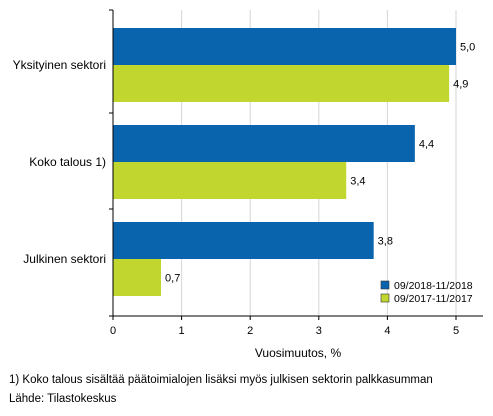 The image size is (493, 416). What do you see at coordinates (63, 399) in the screenshot?
I see `source-text: Lähde: Tilastokeskus` at bounding box center [63, 399].